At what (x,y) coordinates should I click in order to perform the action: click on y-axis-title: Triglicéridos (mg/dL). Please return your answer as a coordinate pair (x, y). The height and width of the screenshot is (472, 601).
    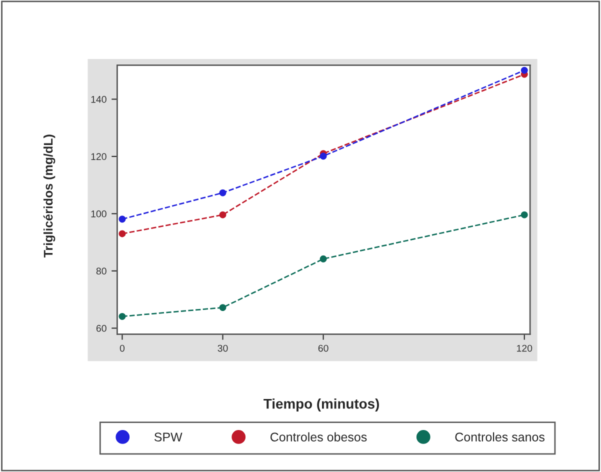
    Looking at the image, I should click on (49, 196).